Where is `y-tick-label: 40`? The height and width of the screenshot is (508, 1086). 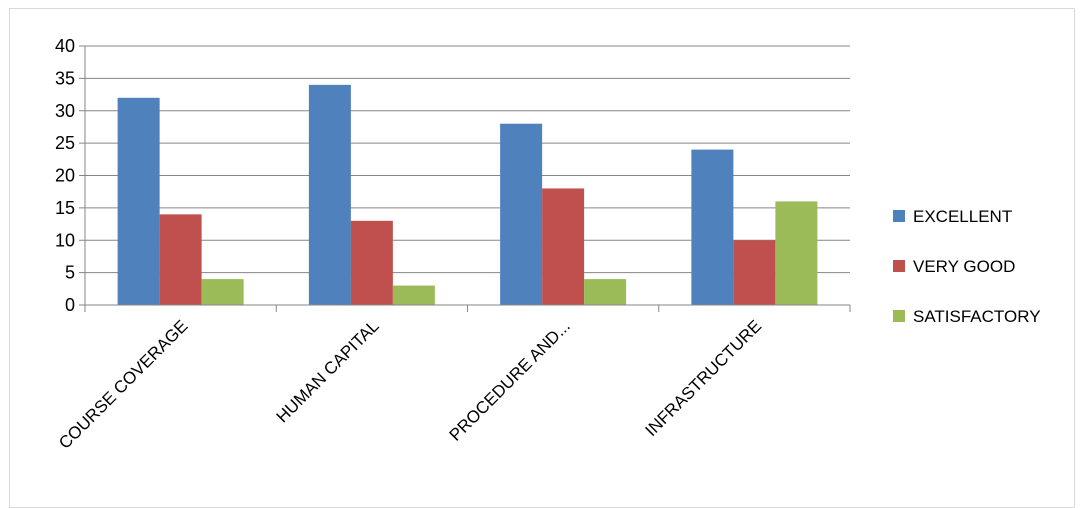 y-tick-label: 40 is located at coordinates (65, 46).